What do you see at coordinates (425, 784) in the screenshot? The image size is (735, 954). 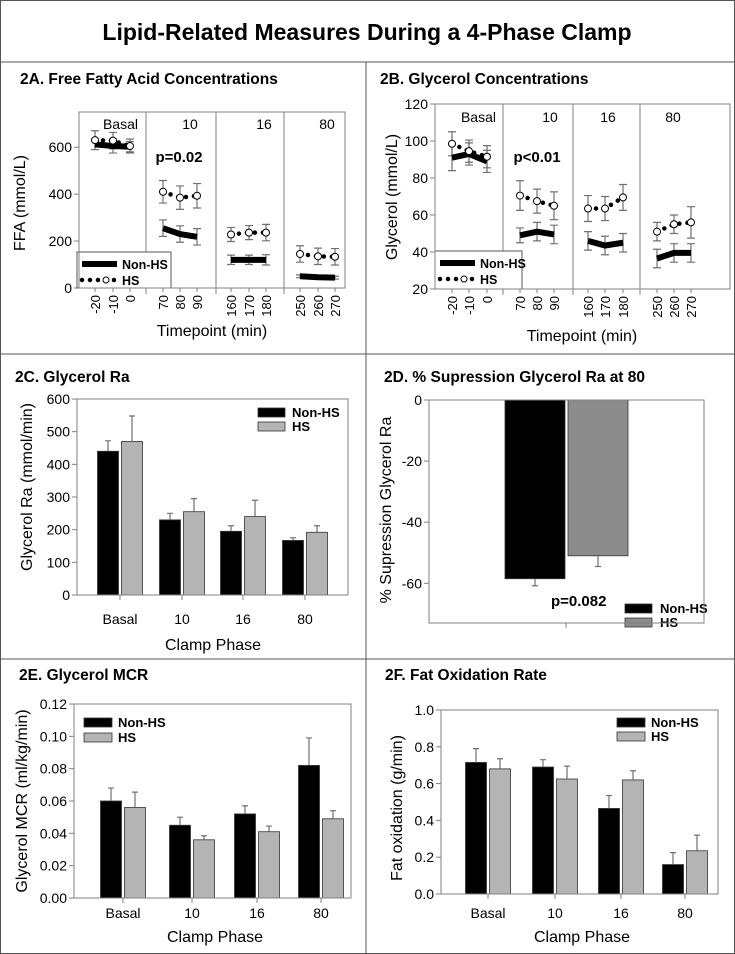 I see `y-tick-label: 0.6` at bounding box center [425, 784].